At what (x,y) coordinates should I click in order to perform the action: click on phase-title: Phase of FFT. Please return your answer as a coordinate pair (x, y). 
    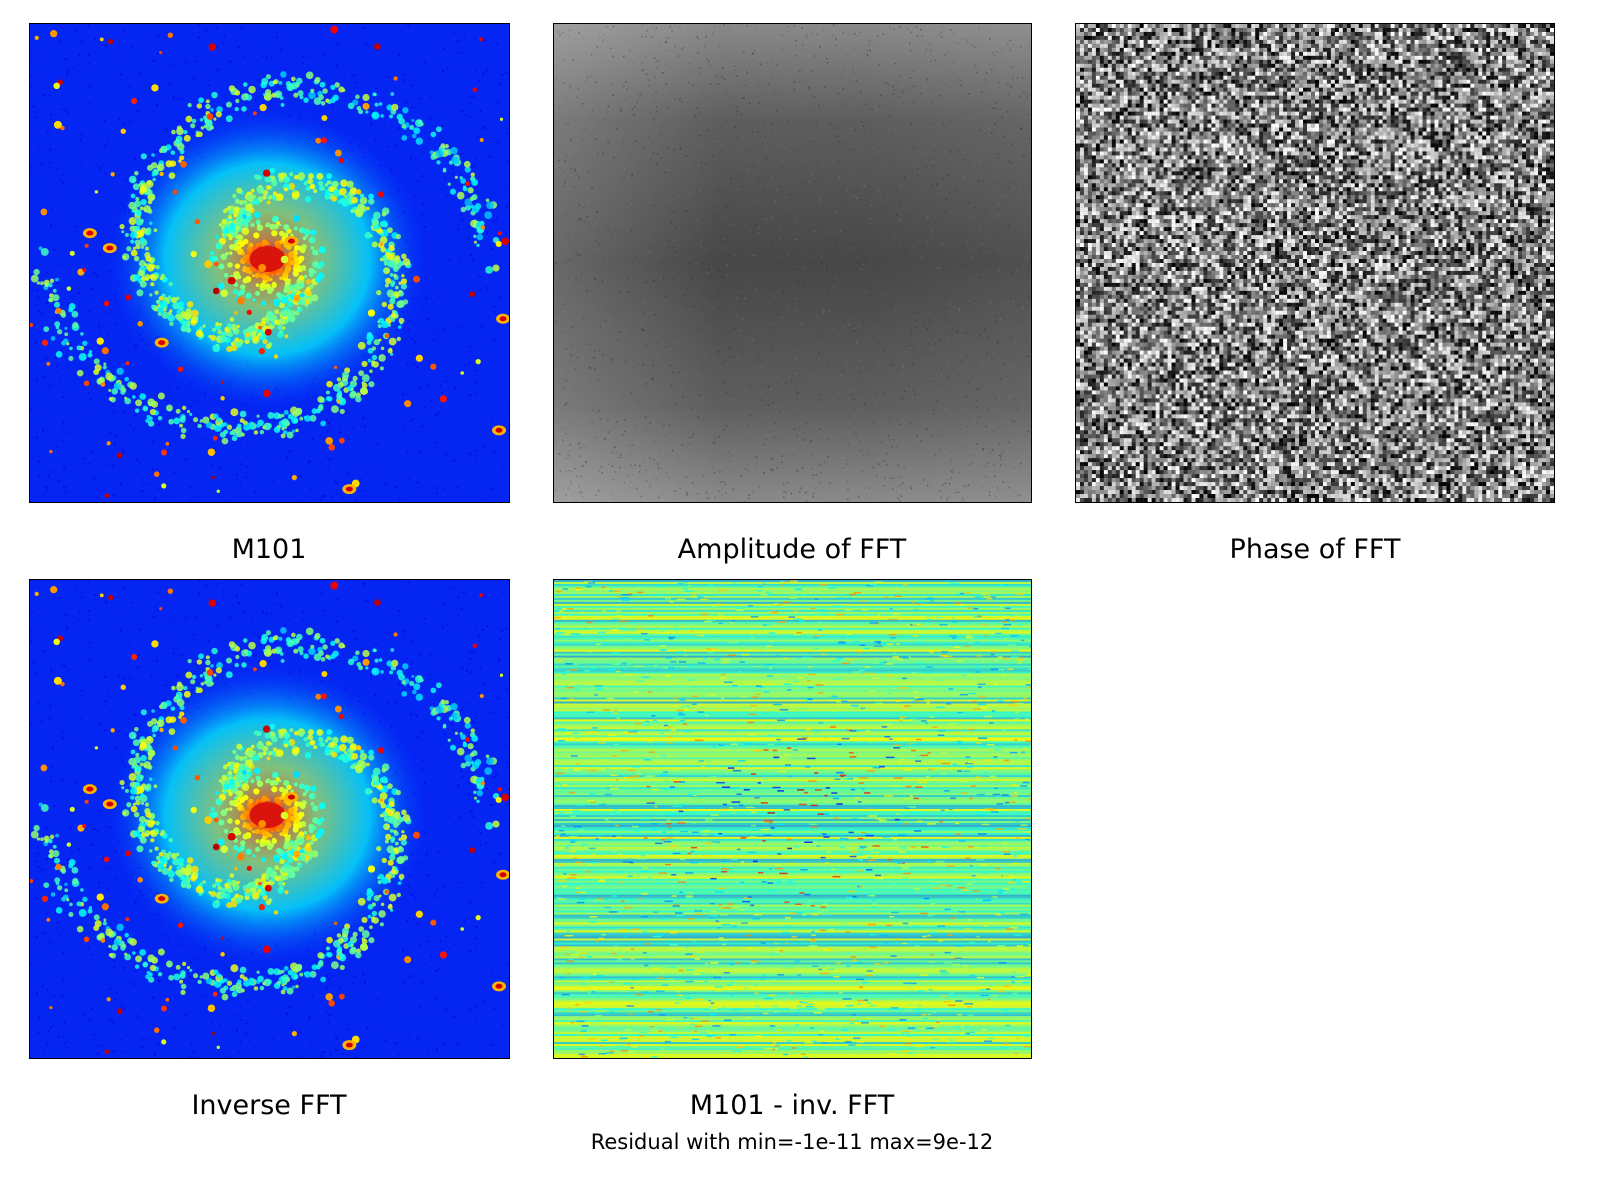
    Looking at the image, I should click on (1315, 549).